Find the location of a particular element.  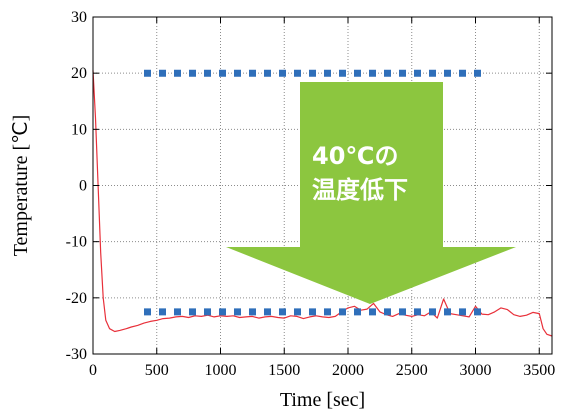

y-tick-label: 20 is located at coordinates (79, 73).